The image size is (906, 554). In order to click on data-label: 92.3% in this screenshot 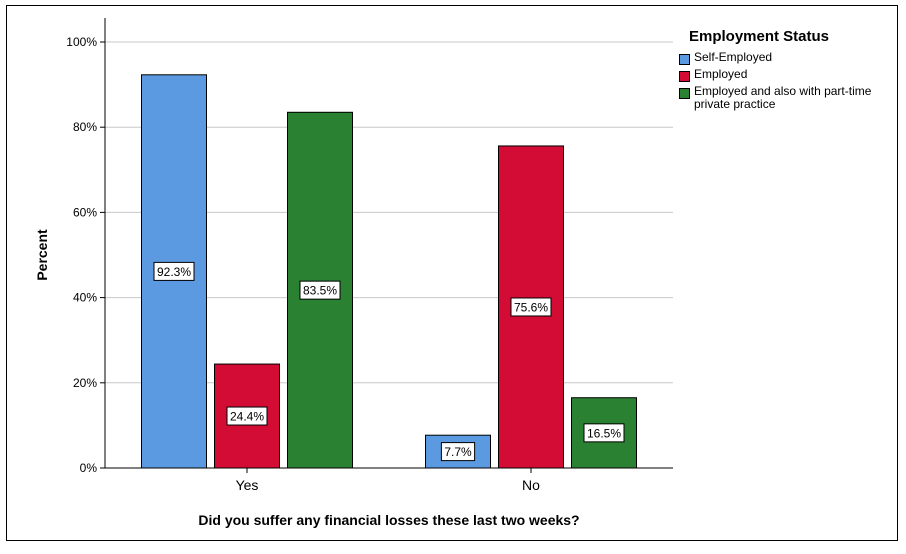, I will do `click(174, 272)`.